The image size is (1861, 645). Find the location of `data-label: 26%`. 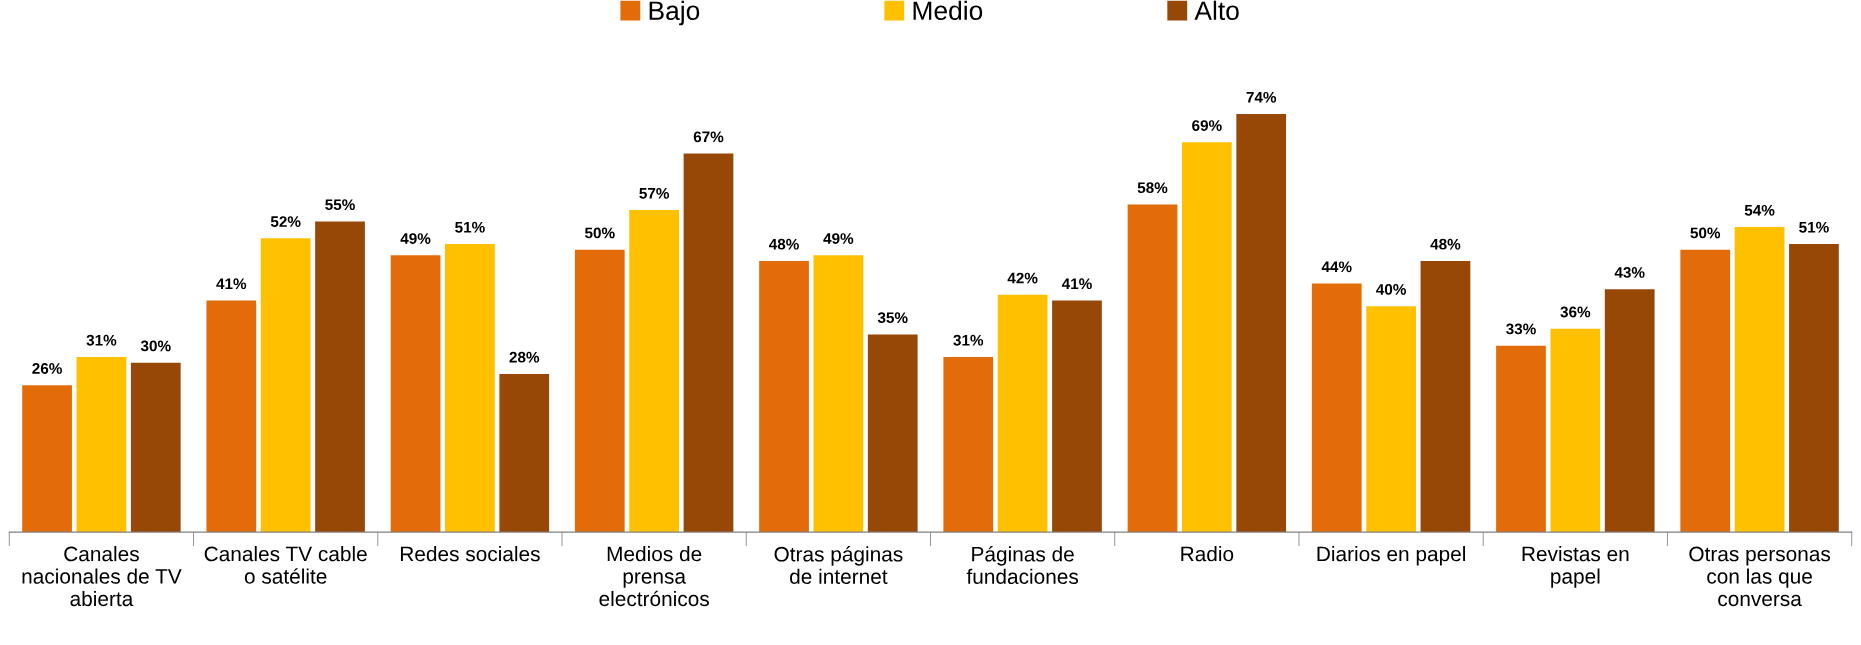

data-label: 26% is located at coordinates (47, 368).